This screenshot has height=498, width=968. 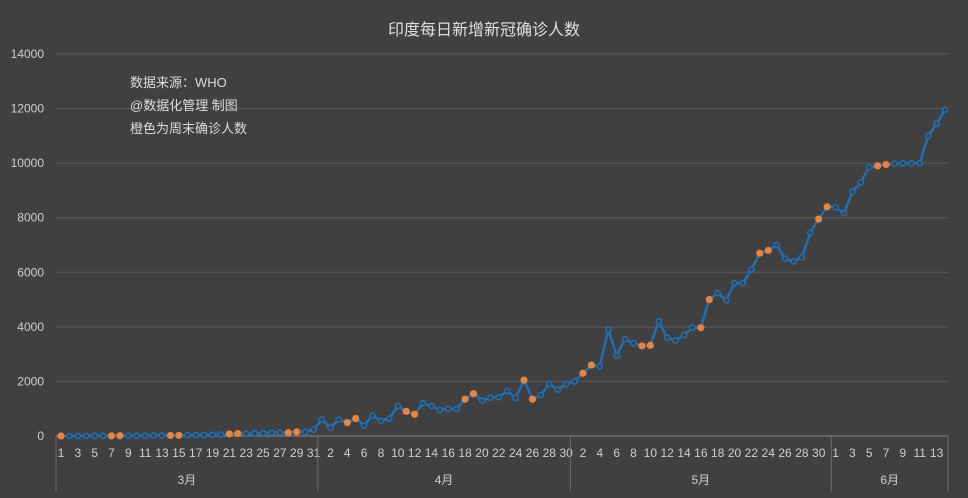 I want to click on x-tick-label: 12, so click(x=667, y=453).